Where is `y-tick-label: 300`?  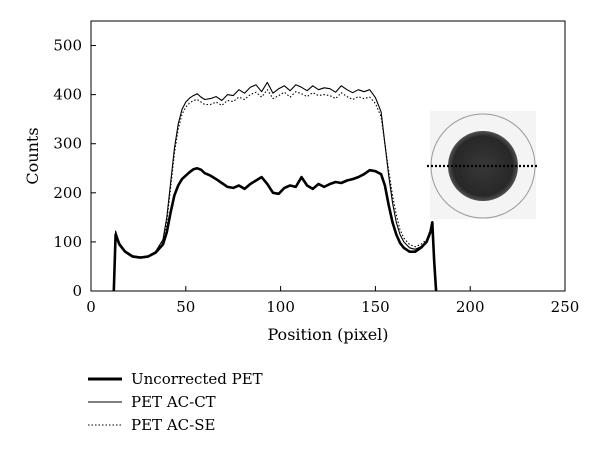
y-tick-label: 300 is located at coordinates (67, 144).